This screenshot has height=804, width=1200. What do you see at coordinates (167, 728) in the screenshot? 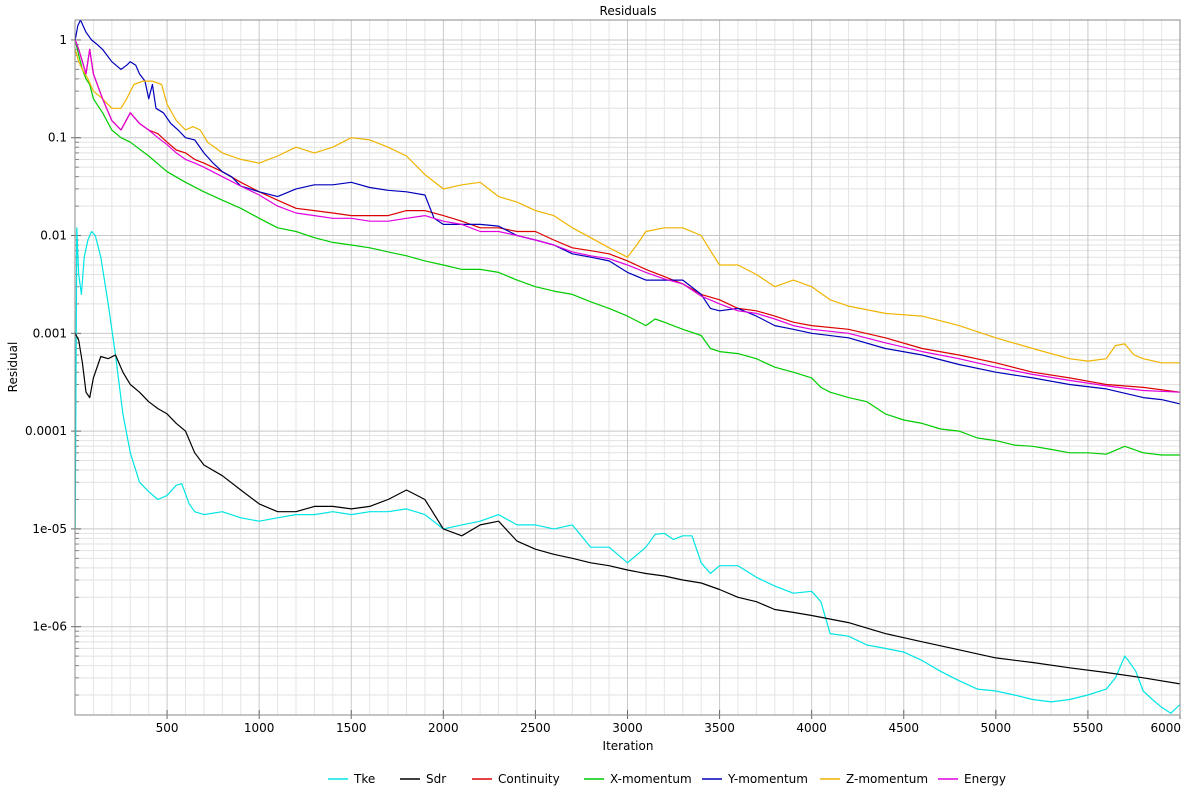
I see `x-tick-label: 500` at bounding box center [167, 728].